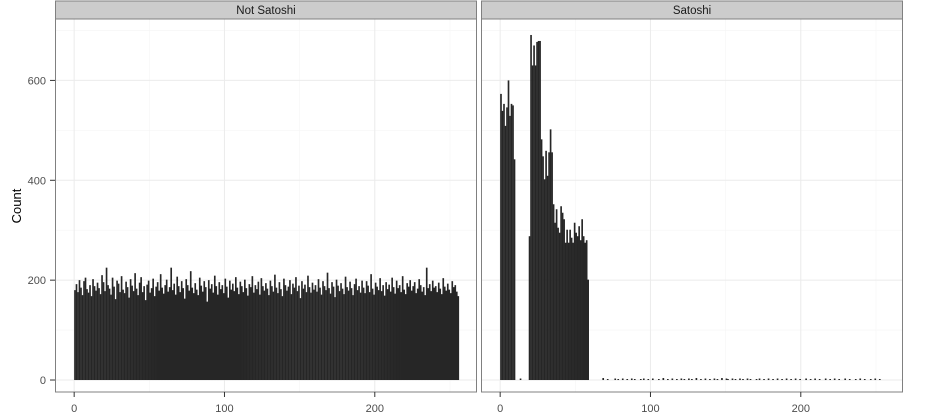  I want to click on y-tick-label: 0, so click(43, 381).